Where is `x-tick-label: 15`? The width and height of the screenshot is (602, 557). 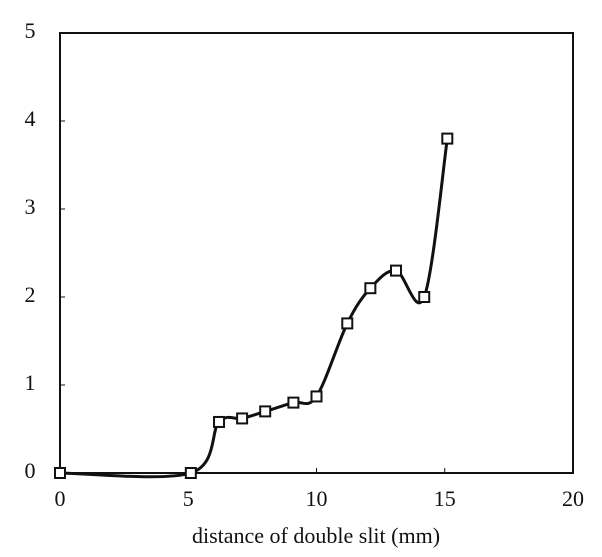 x-tick-label: 15 is located at coordinates (445, 498).